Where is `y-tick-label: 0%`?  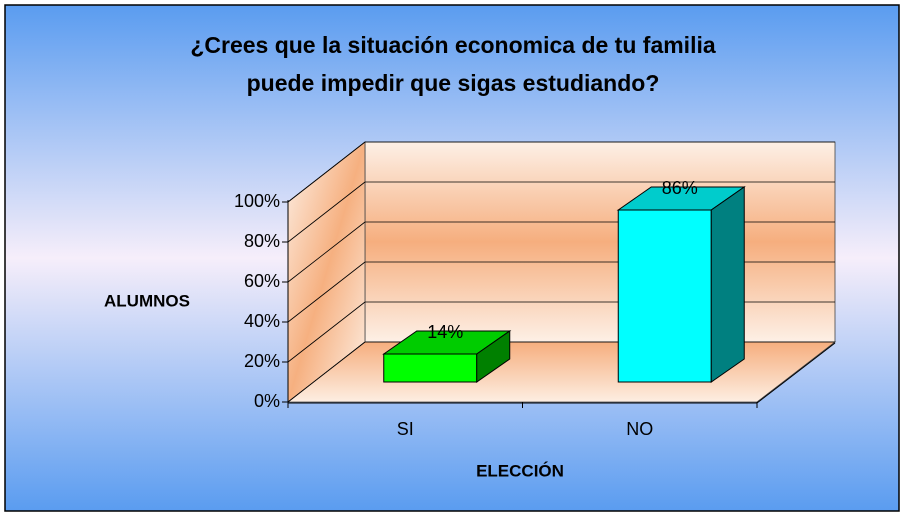 y-tick-label: 0% is located at coordinates (267, 401).